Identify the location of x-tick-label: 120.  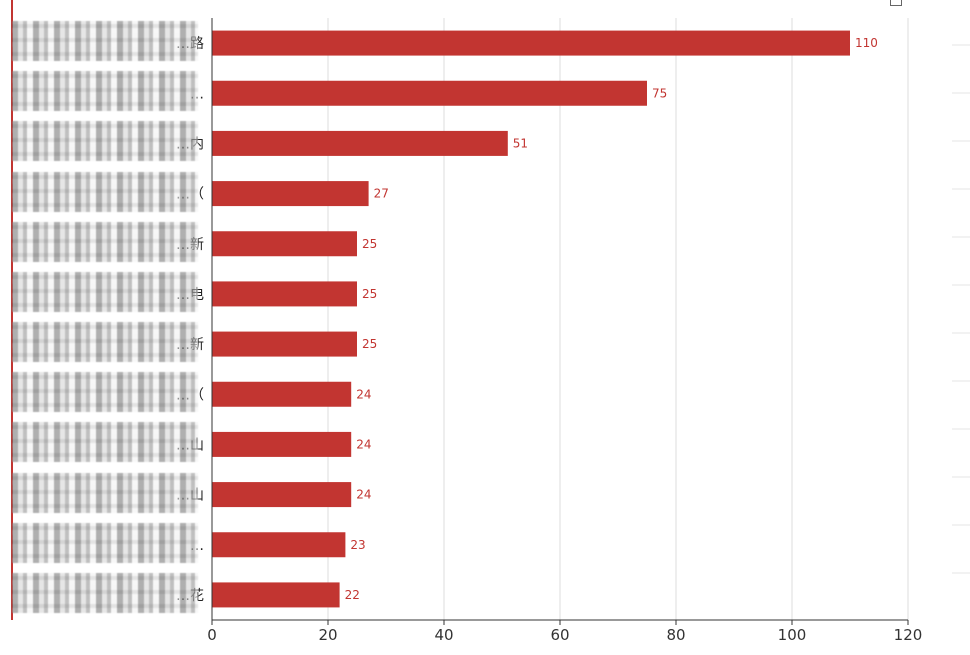
(908, 635).